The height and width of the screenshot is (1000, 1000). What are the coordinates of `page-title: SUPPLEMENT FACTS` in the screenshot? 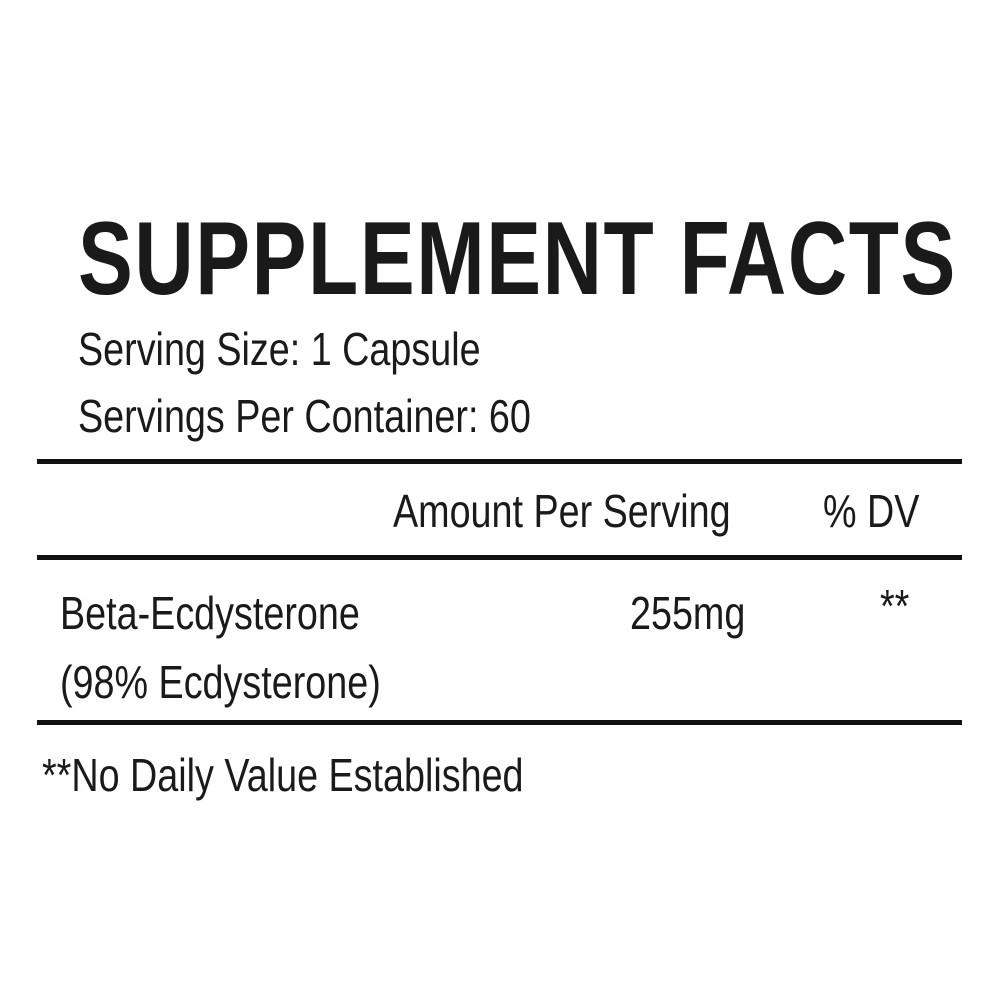 It's located at (517, 259).